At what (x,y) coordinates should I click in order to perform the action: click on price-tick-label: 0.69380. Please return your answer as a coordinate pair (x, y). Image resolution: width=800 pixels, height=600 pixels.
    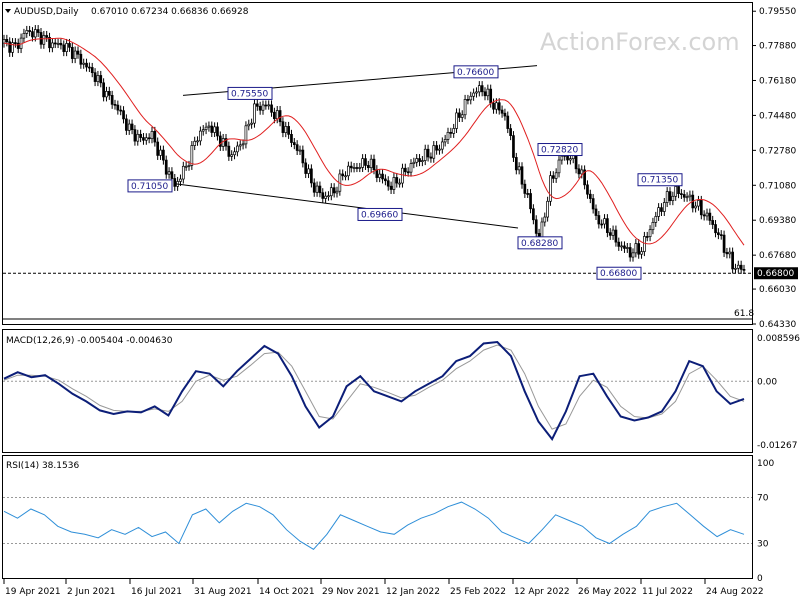
    Looking at the image, I should click on (777, 221).